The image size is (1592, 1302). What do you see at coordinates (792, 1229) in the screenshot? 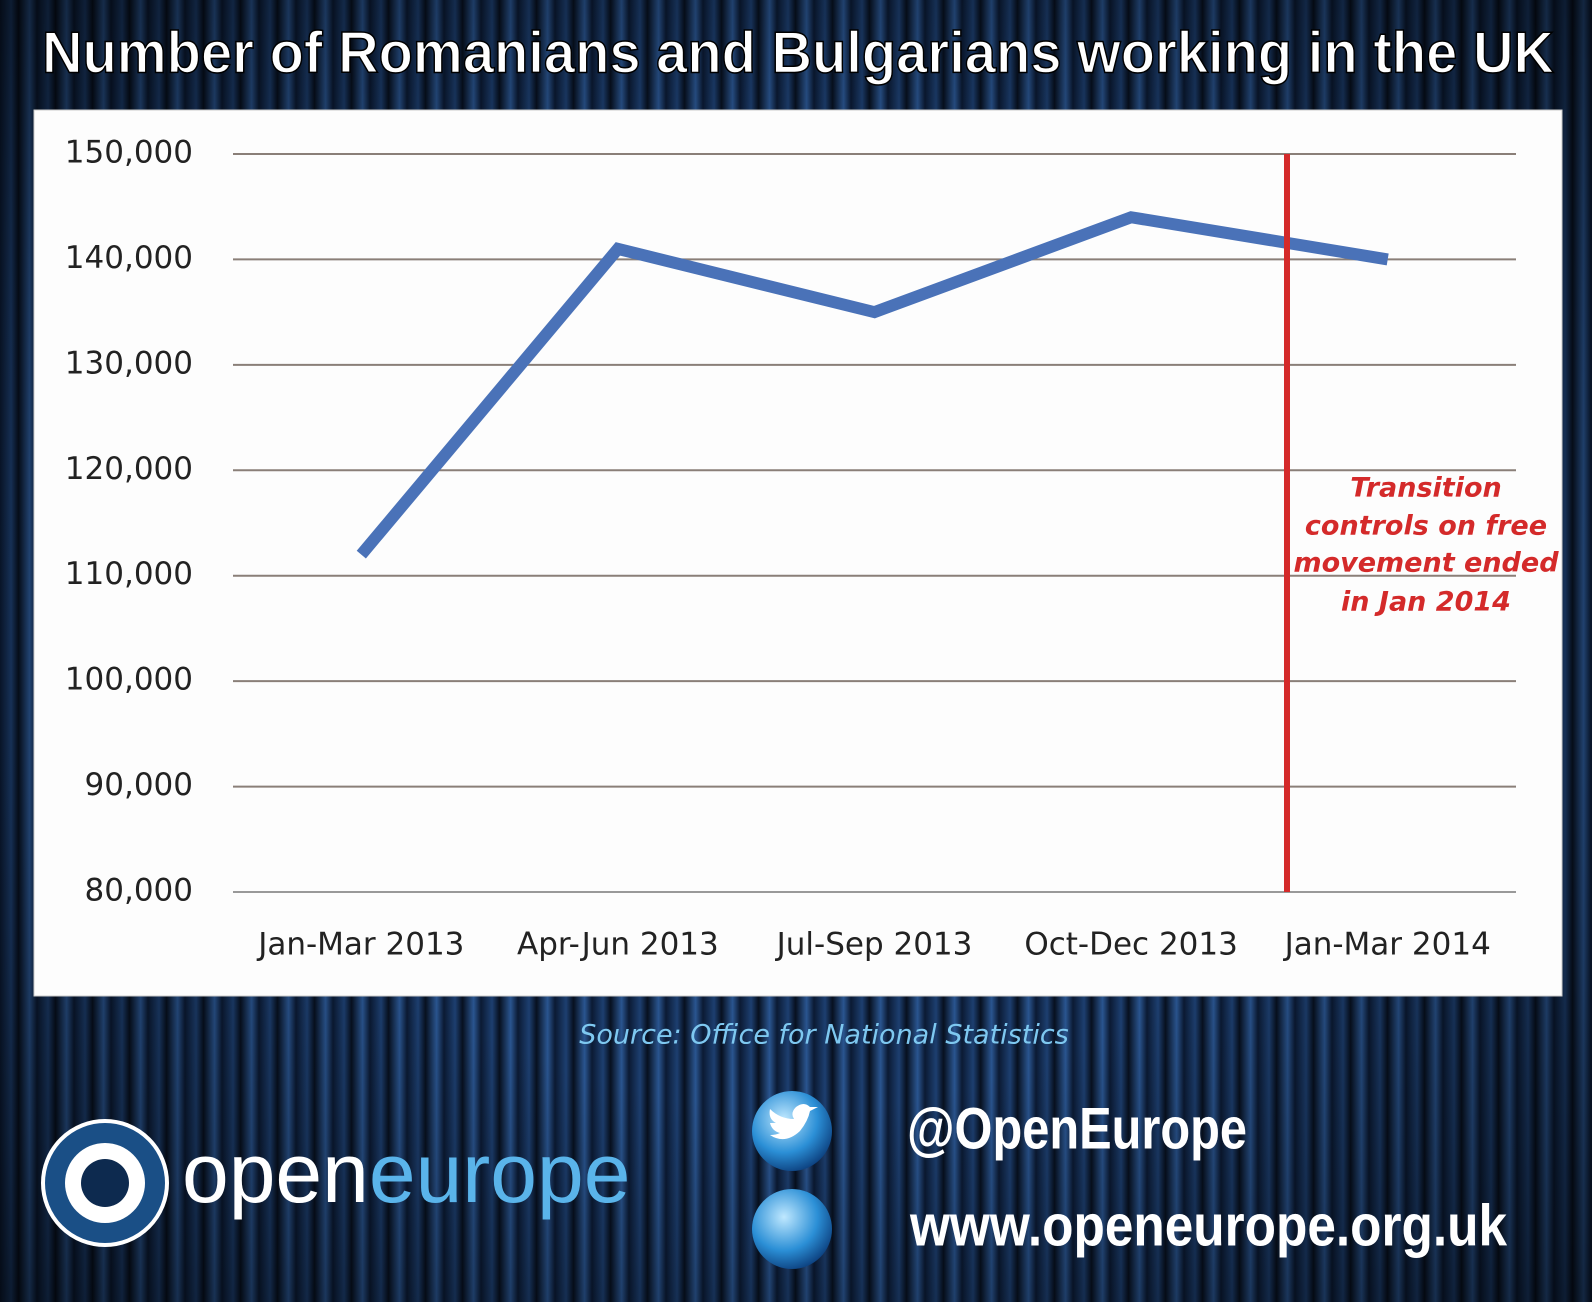
I see `web-icon` at bounding box center [792, 1229].